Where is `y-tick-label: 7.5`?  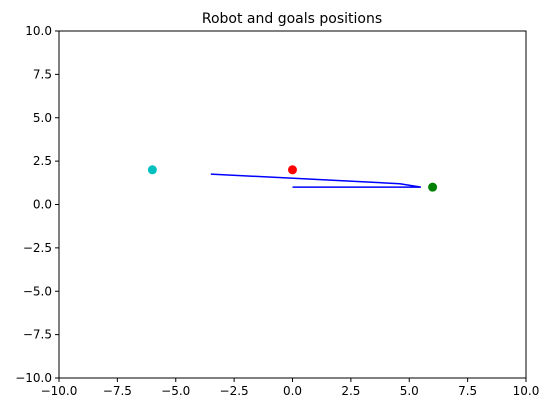
y-tick-label: 7.5 is located at coordinates (42, 74).